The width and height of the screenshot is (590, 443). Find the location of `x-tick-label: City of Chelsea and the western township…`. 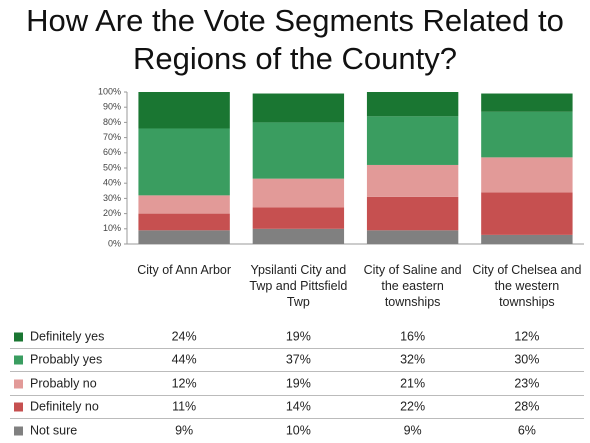

x-tick-label: City of Chelsea and the western township… is located at coordinates (527, 286).